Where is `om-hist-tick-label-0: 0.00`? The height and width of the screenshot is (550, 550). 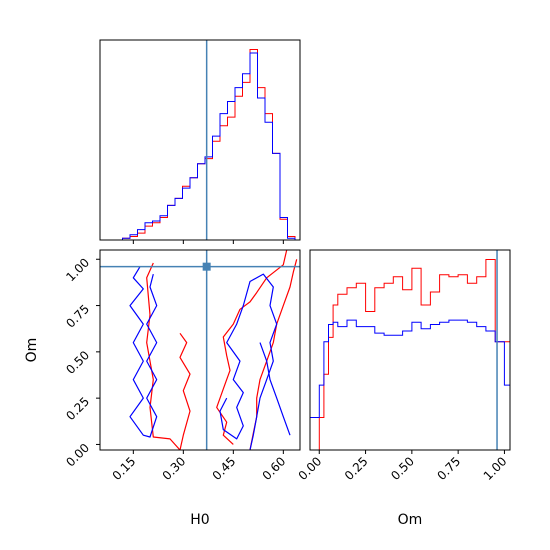 om-hist-tick-label-0: 0.00 is located at coordinates (310, 468).